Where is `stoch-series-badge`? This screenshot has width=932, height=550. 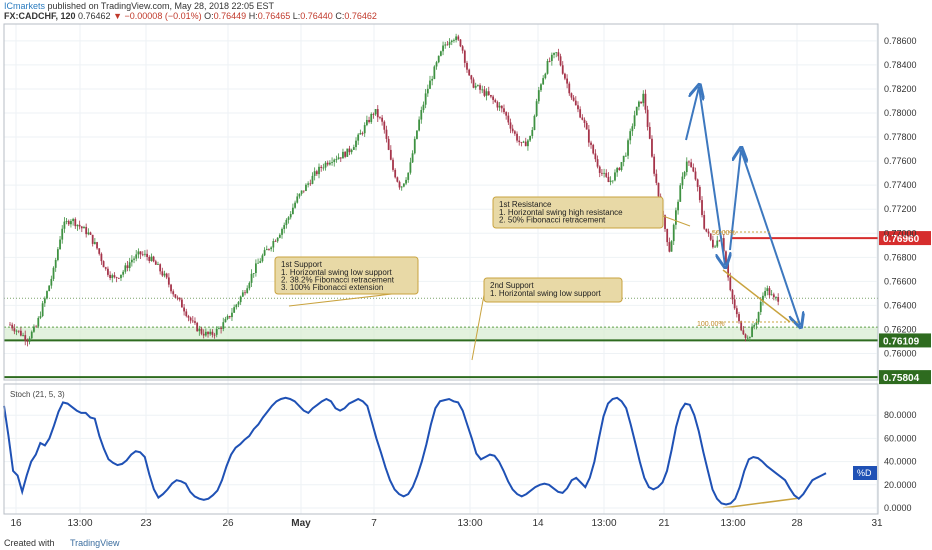 stoch-series-badge is located at coordinates (865, 473).